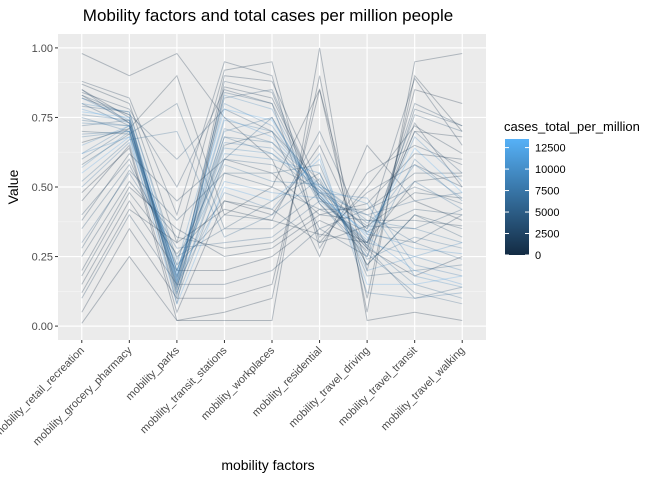 This screenshot has width=672, height=480. Describe the element at coordinates (42, 188) in the screenshot. I see `y-tick-label: 0.50` at that location.